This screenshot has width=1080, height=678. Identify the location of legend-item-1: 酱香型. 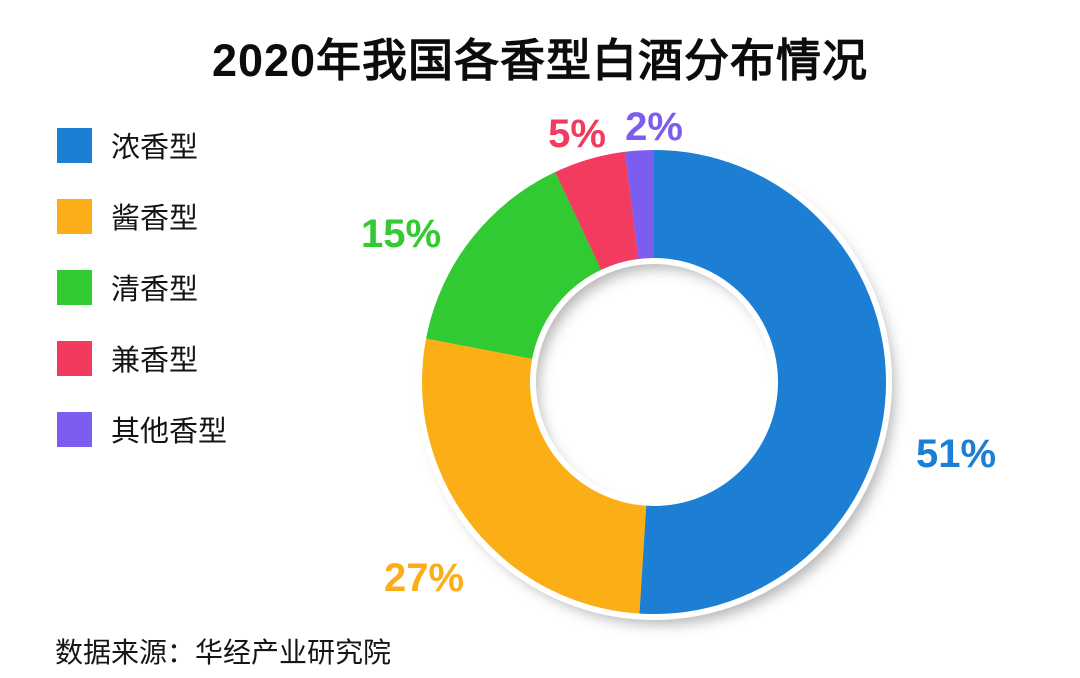
(142, 216).